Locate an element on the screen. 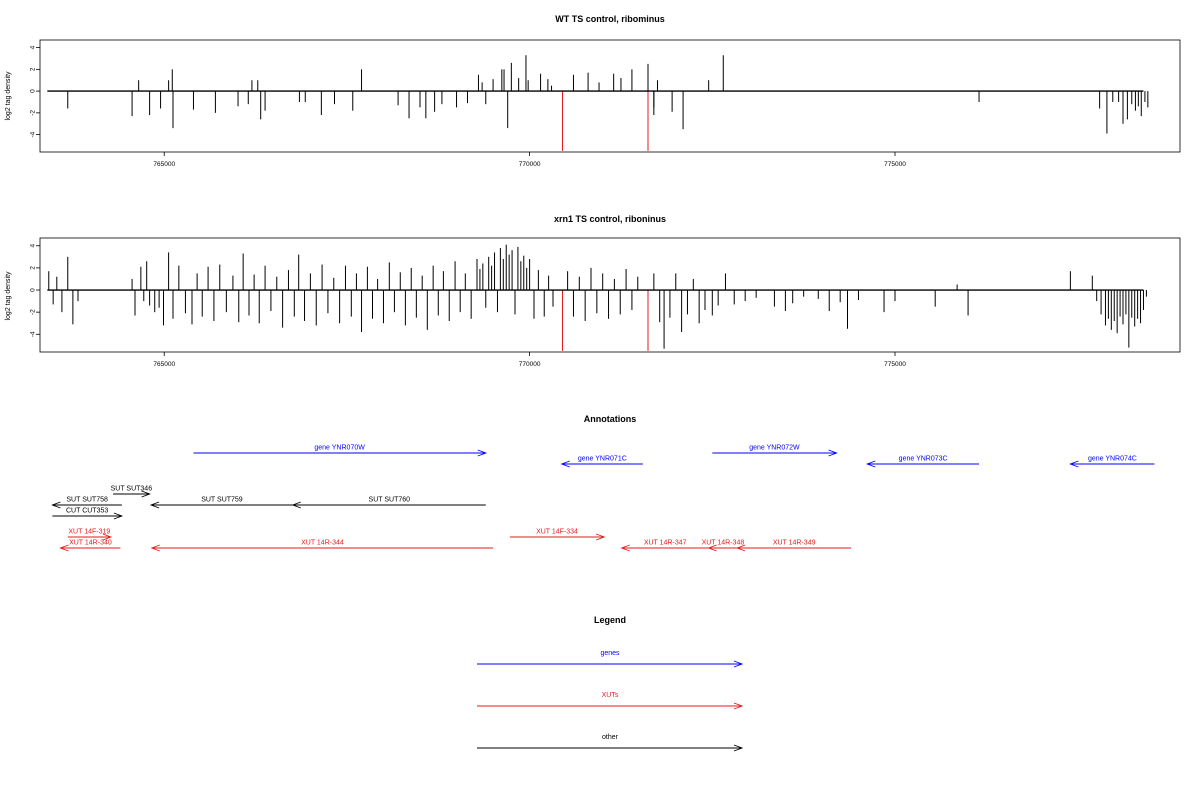 The height and width of the screenshot is (800, 1200). feature-gene-ynr070w: gene YNR070W is located at coordinates (340, 451).